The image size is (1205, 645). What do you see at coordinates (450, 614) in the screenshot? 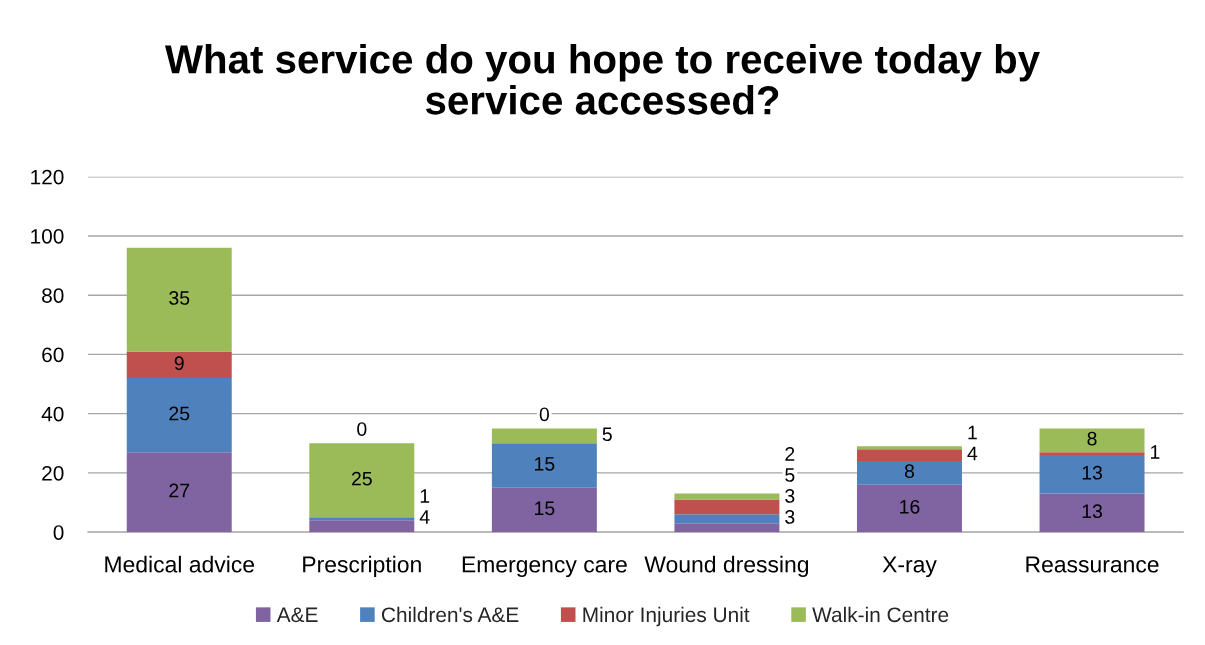
I see `legend-label: Children's A&E` at bounding box center [450, 614].